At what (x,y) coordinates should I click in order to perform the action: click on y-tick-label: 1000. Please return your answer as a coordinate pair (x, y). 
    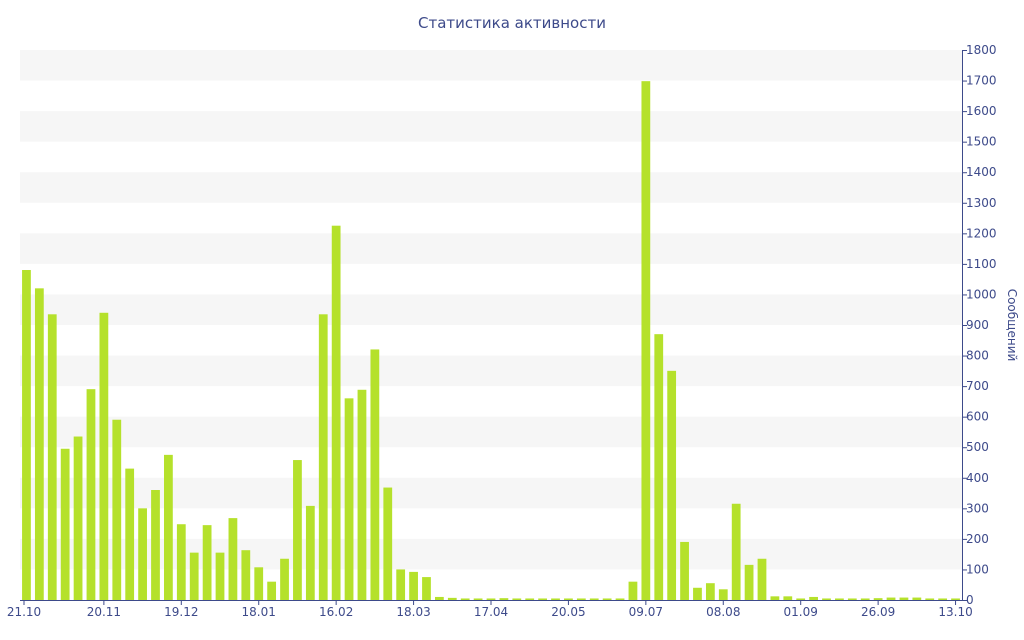
    Looking at the image, I should click on (981, 294).